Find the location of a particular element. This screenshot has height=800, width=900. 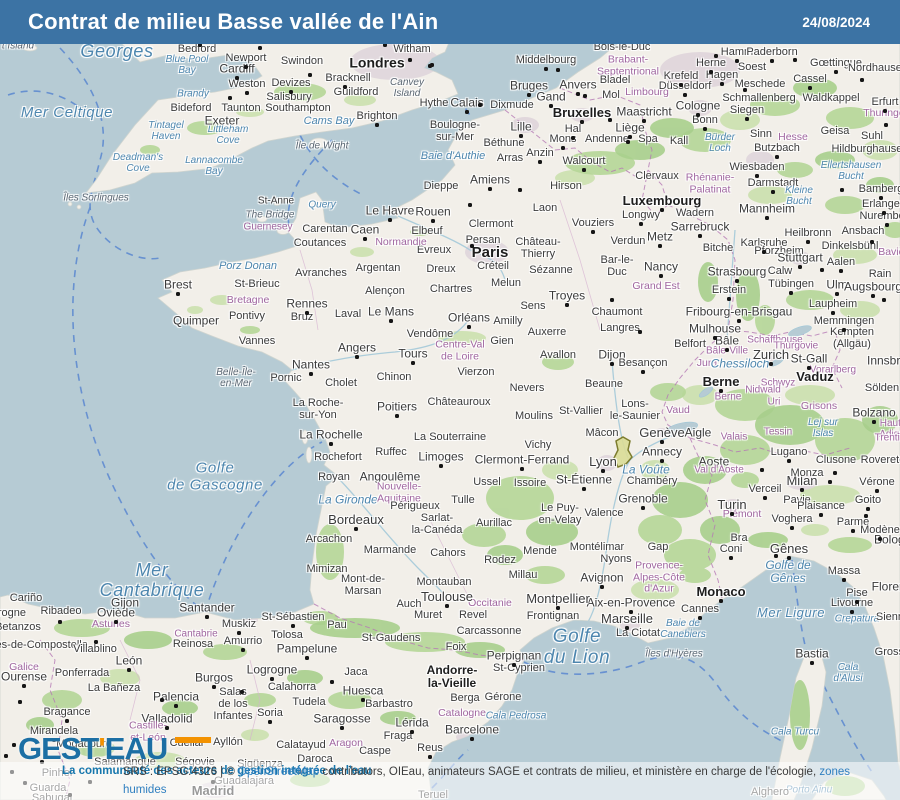

map-label: La Voûte is located at coordinates (646, 469).